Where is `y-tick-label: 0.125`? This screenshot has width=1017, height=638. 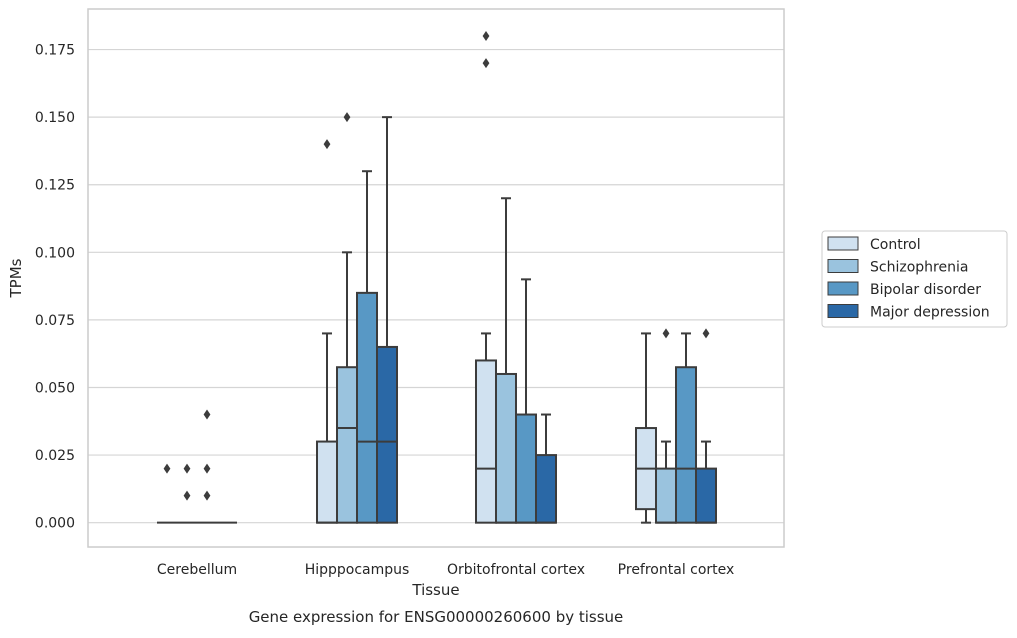
y-tick-label: 0.125 is located at coordinates (55, 186).